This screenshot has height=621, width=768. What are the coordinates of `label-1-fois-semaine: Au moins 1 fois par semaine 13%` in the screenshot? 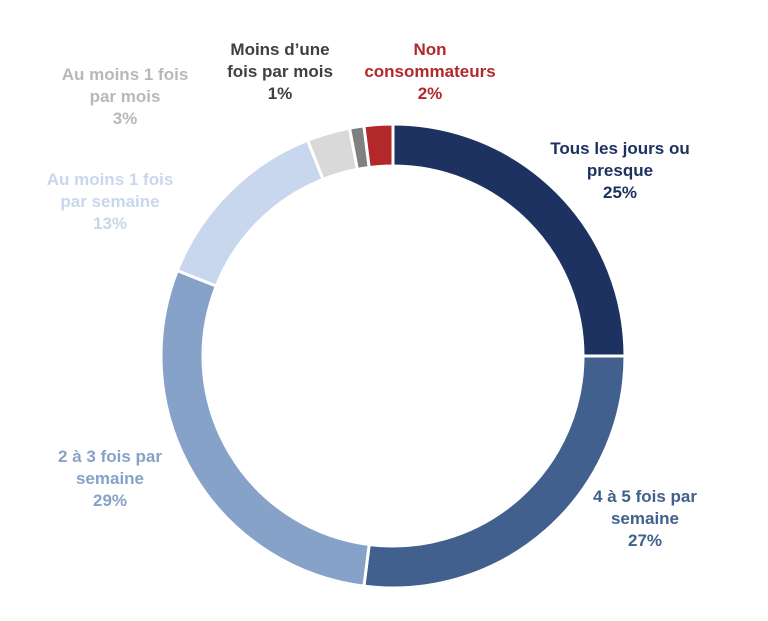 It's located at (110, 201).